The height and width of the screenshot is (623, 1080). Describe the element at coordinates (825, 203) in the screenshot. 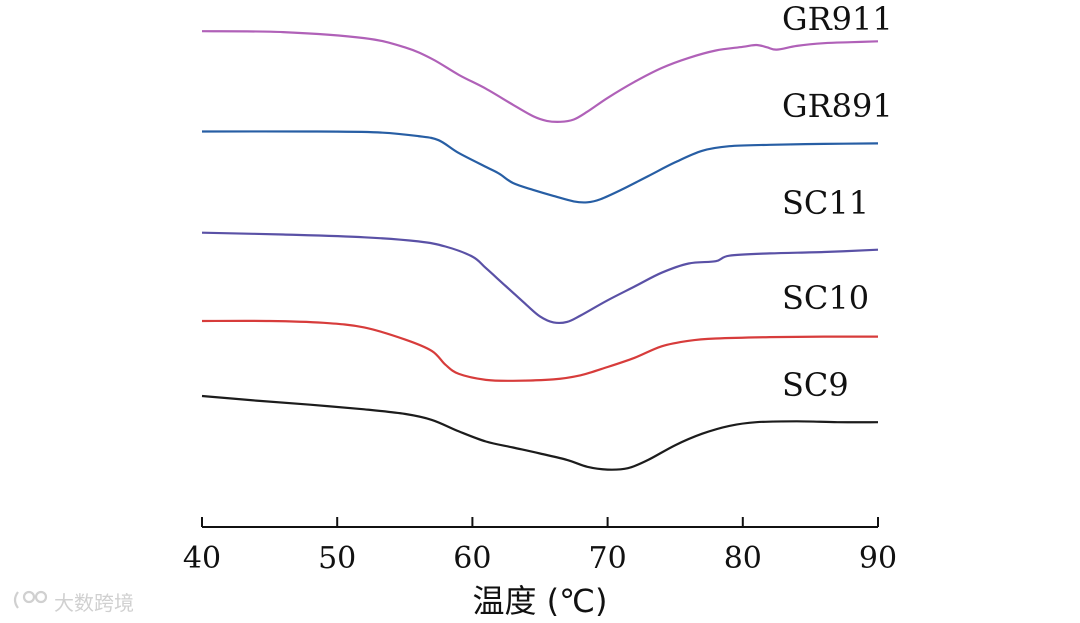

I see `series-label-sc11: SC11` at that location.